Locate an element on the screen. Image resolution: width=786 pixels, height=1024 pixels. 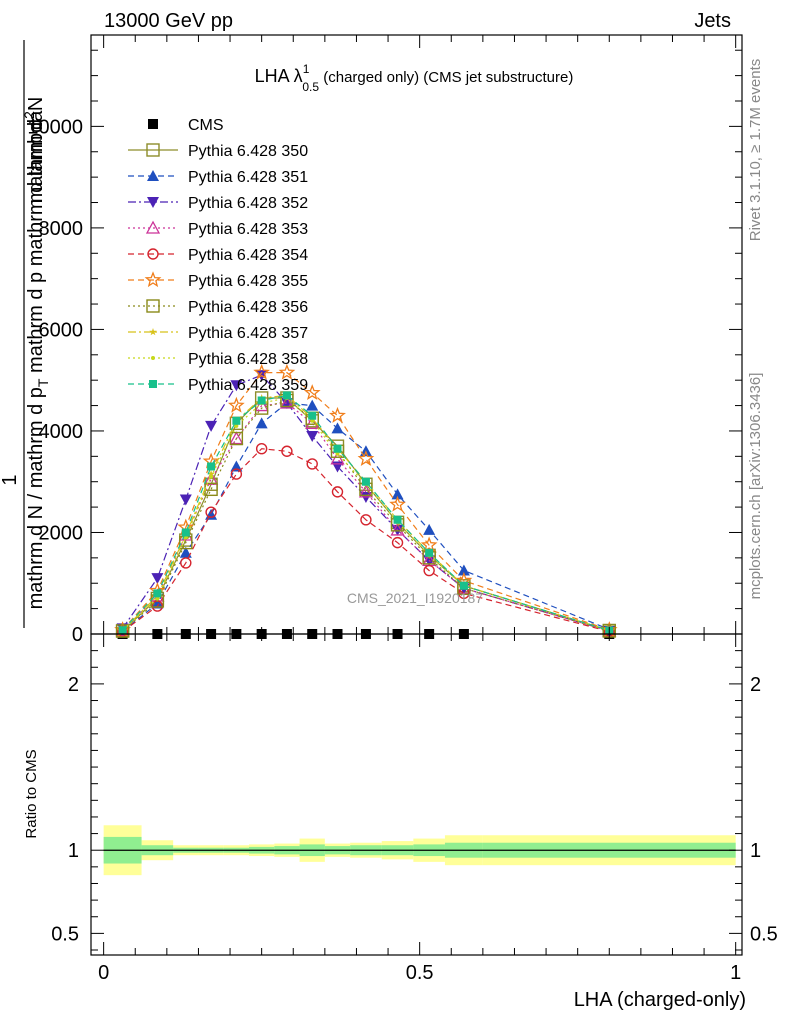
x-tick-label: 0 is located at coordinates (103, 973).